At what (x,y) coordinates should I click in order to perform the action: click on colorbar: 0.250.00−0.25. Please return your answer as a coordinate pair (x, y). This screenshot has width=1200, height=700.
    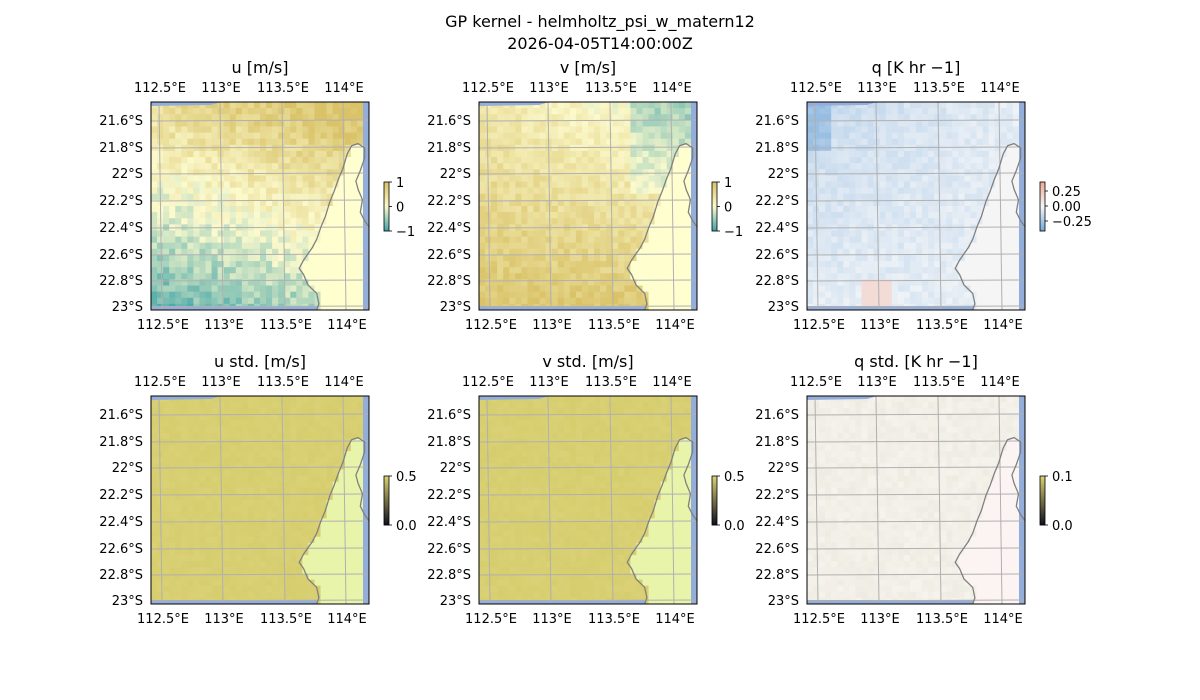
    Looking at the image, I should click on (1065, 206).